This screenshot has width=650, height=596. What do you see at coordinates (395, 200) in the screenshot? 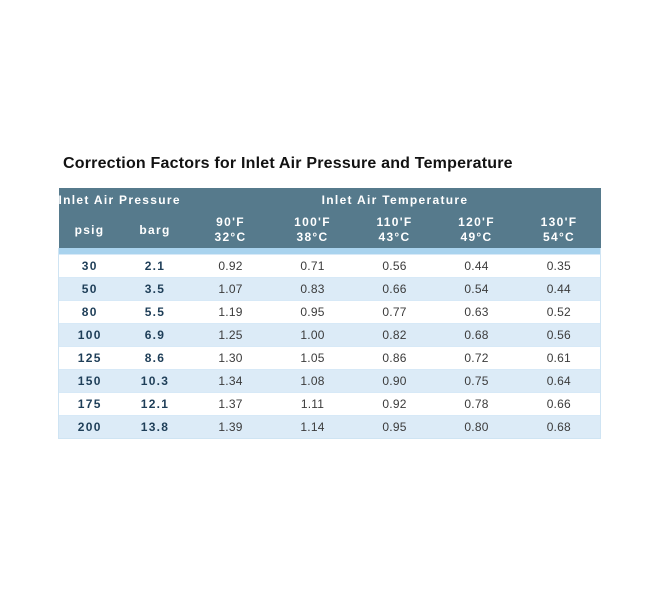
I see `group-header-inlet-air-temperature: Inlet Air Temperature` at bounding box center [395, 200].